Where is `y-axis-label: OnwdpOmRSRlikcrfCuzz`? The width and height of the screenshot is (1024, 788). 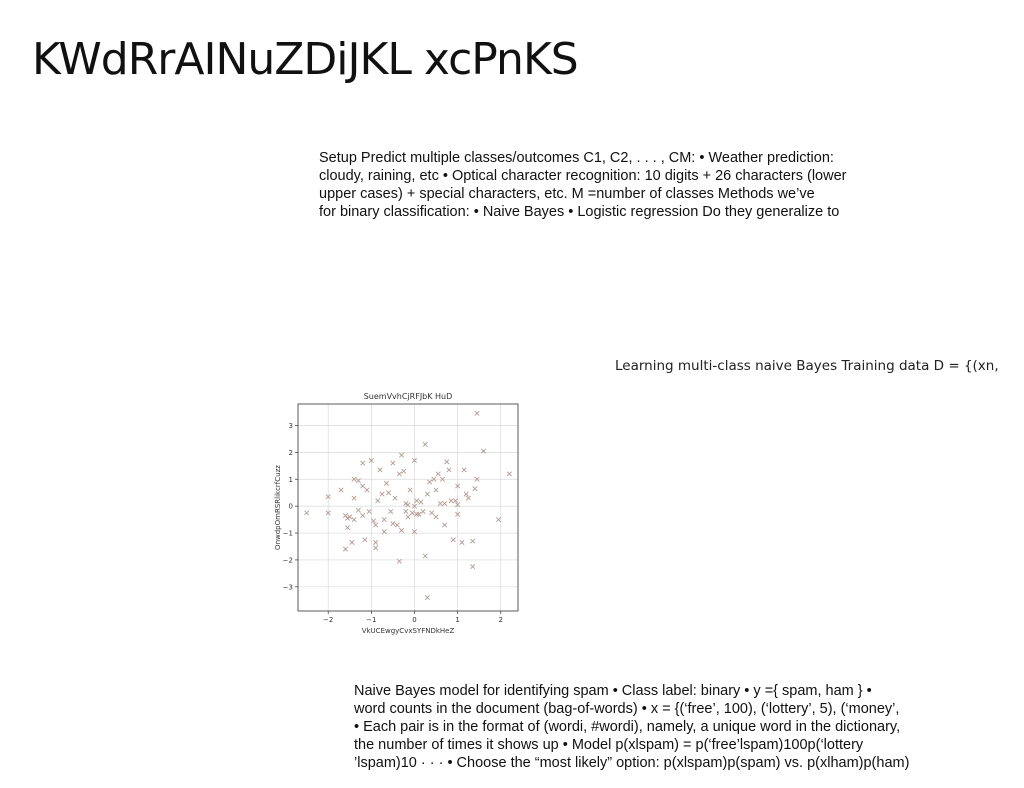
y-axis-label: OnwdpOmRSRlikcrfCuzz is located at coordinates (278, 507).